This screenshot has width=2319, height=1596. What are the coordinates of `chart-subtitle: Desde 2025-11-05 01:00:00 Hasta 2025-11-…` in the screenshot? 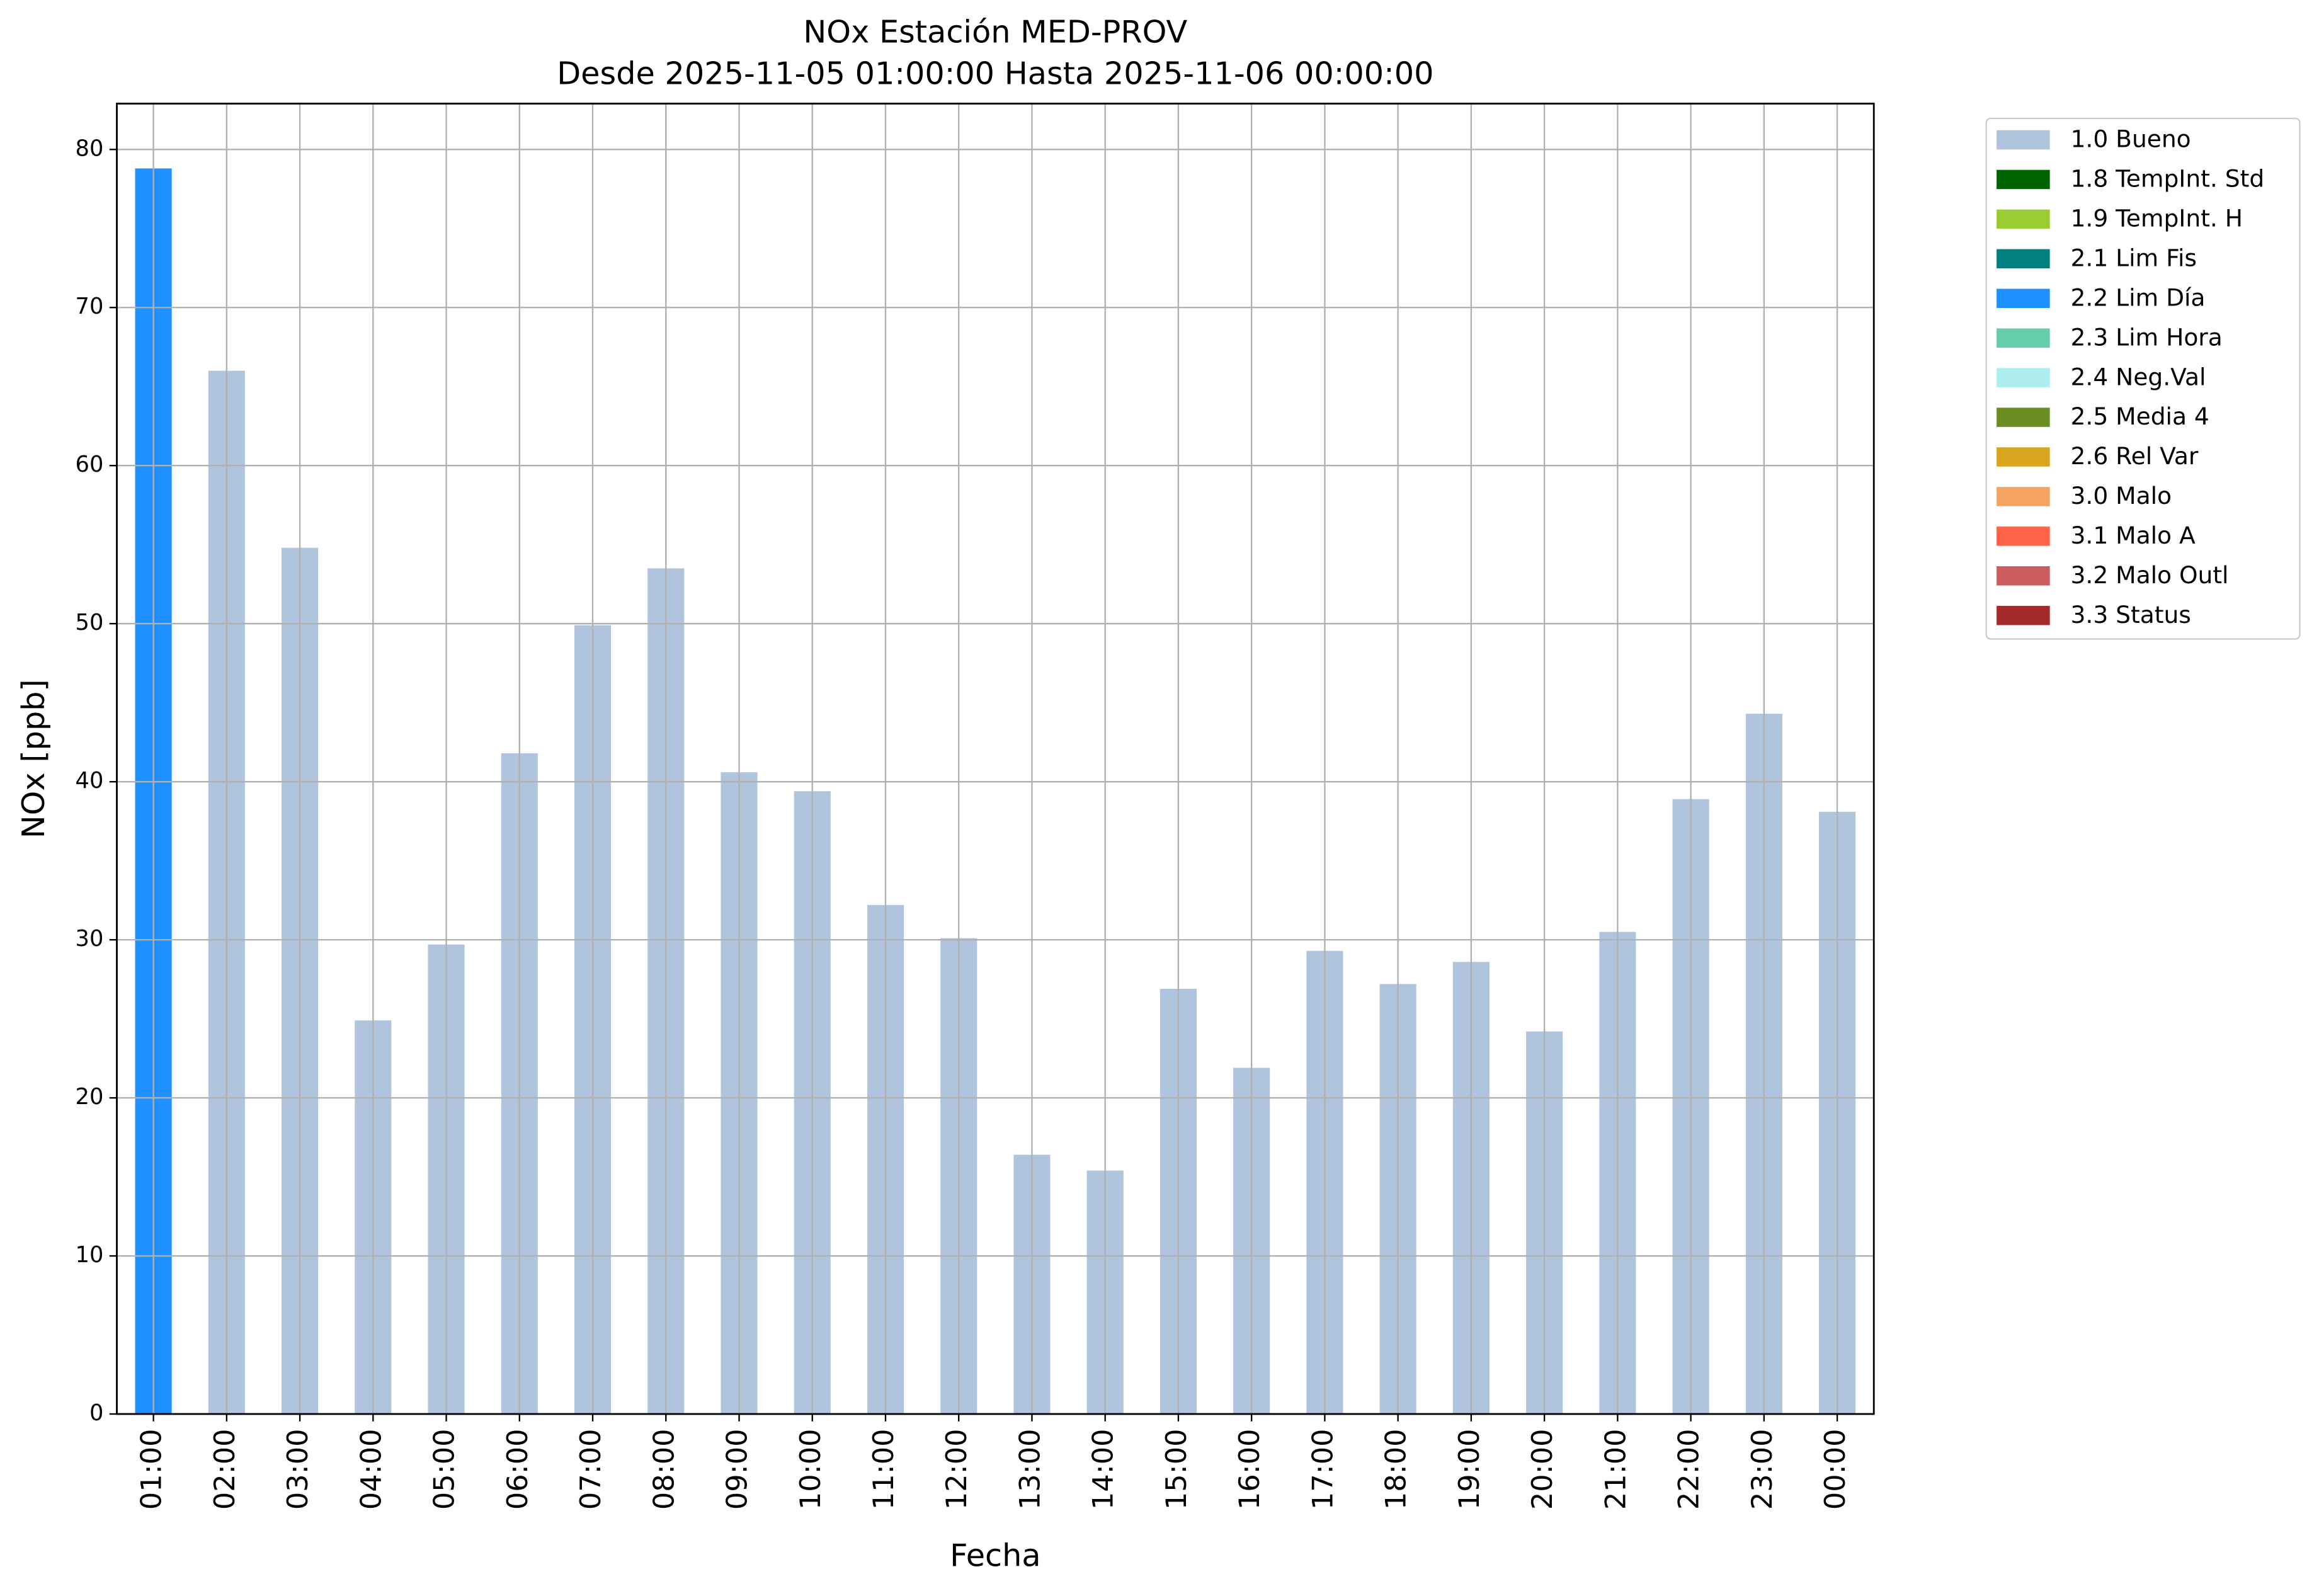 It's located at (995, 73).